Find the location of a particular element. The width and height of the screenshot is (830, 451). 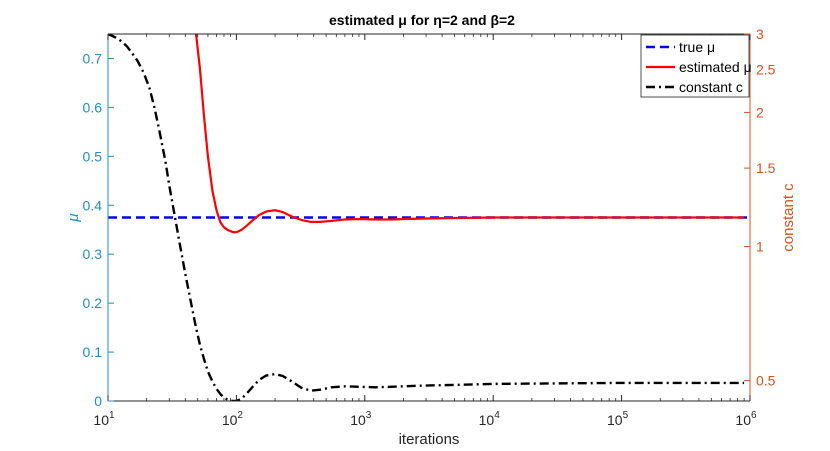

y-right-tick-label: 3 is located at coordinates (760, 34).